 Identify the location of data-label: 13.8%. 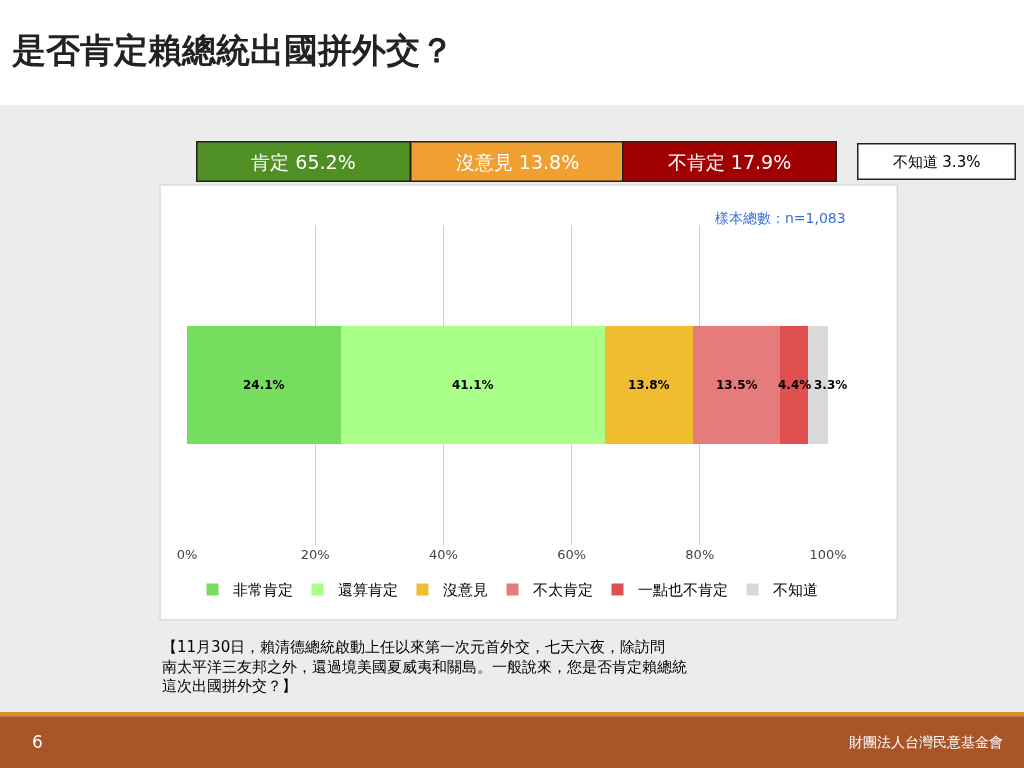
(649, 385).